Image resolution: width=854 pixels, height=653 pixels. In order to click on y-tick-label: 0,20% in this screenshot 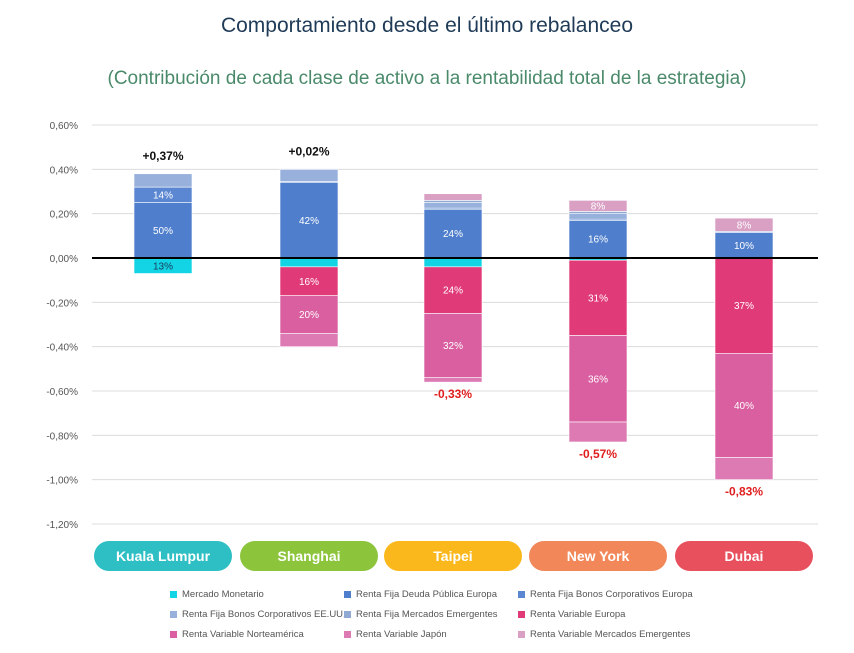, I will do `click(64, 215)`.